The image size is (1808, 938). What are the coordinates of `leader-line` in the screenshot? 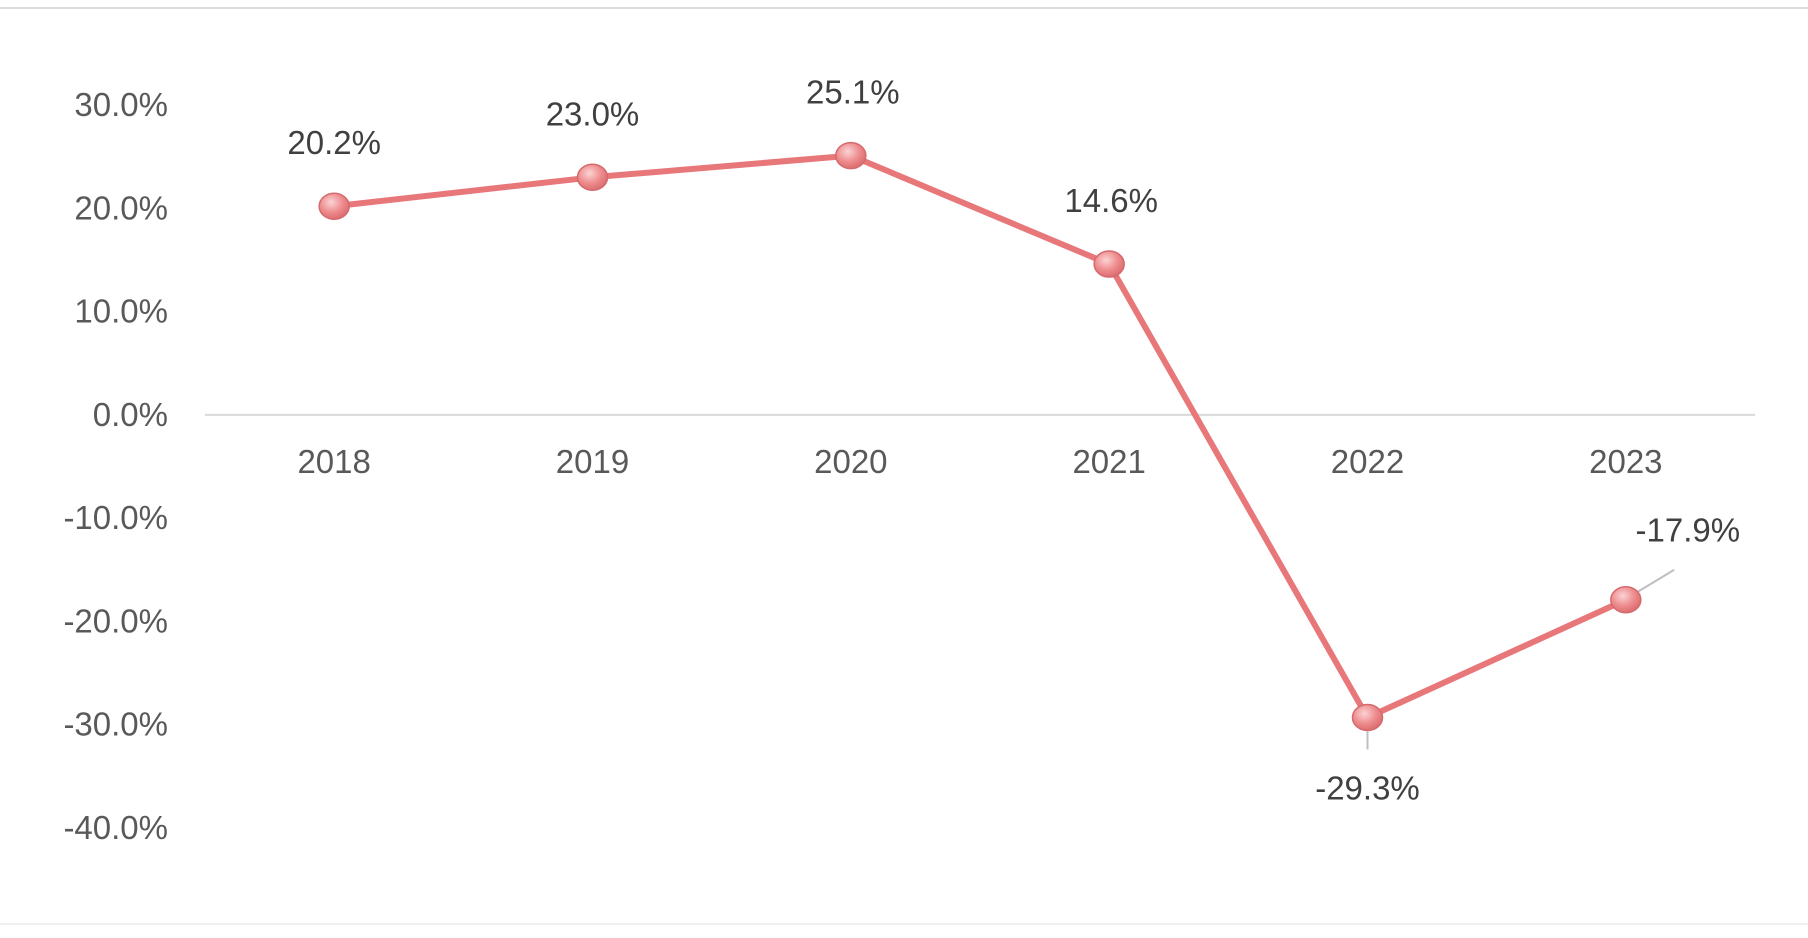 It's located at (1656, 580).